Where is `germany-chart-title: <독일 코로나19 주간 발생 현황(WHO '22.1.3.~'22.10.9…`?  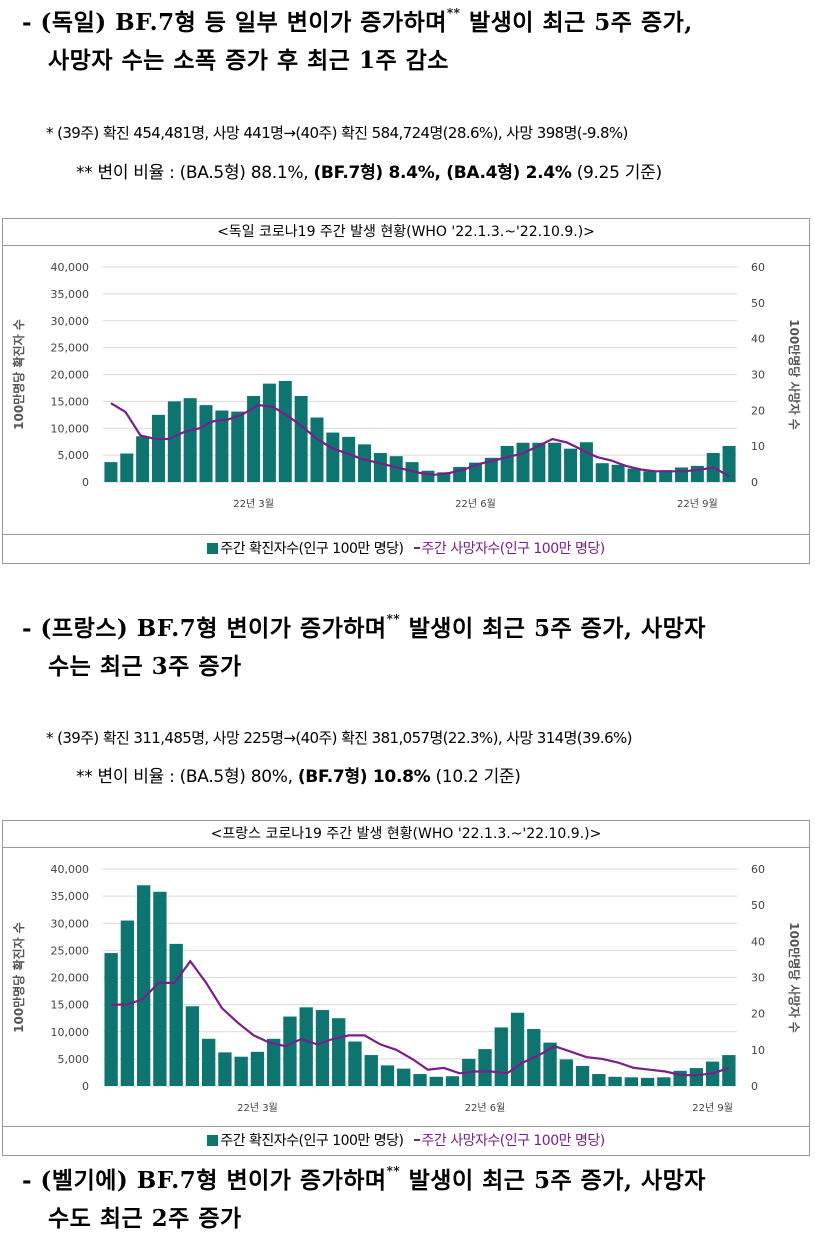 germany-chart-title: <독일 코로나19 주간 발생 현황(WHO '22.1.3.~'22.10.9… is located at coordinates (406, 232).